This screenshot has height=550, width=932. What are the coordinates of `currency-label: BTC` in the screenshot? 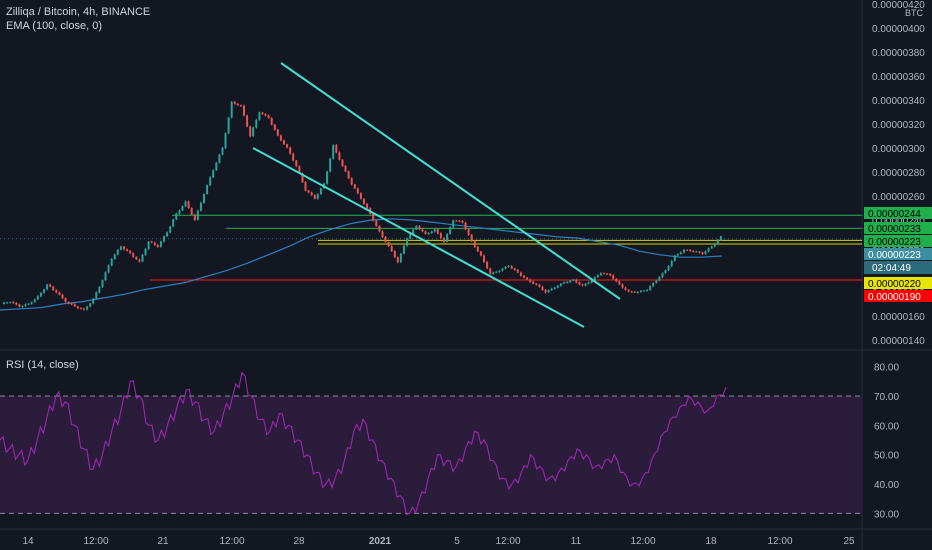 It's located at (914, 13).